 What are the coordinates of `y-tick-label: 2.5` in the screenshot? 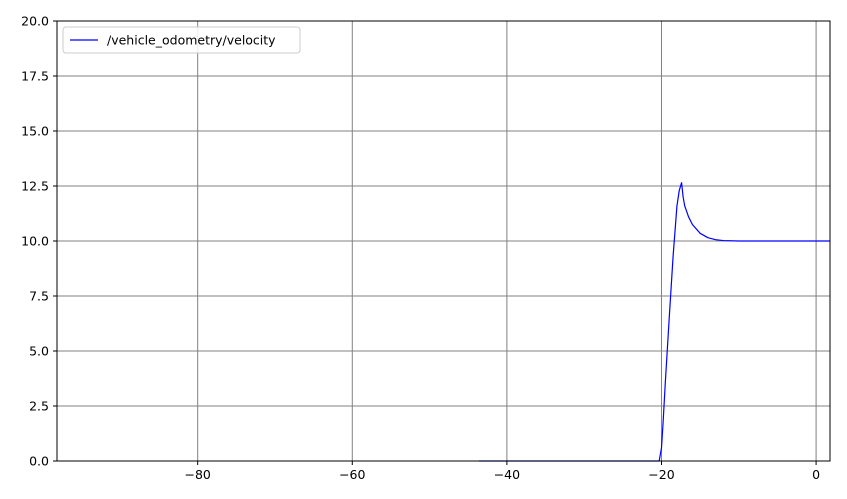 It's located at (39, 406).